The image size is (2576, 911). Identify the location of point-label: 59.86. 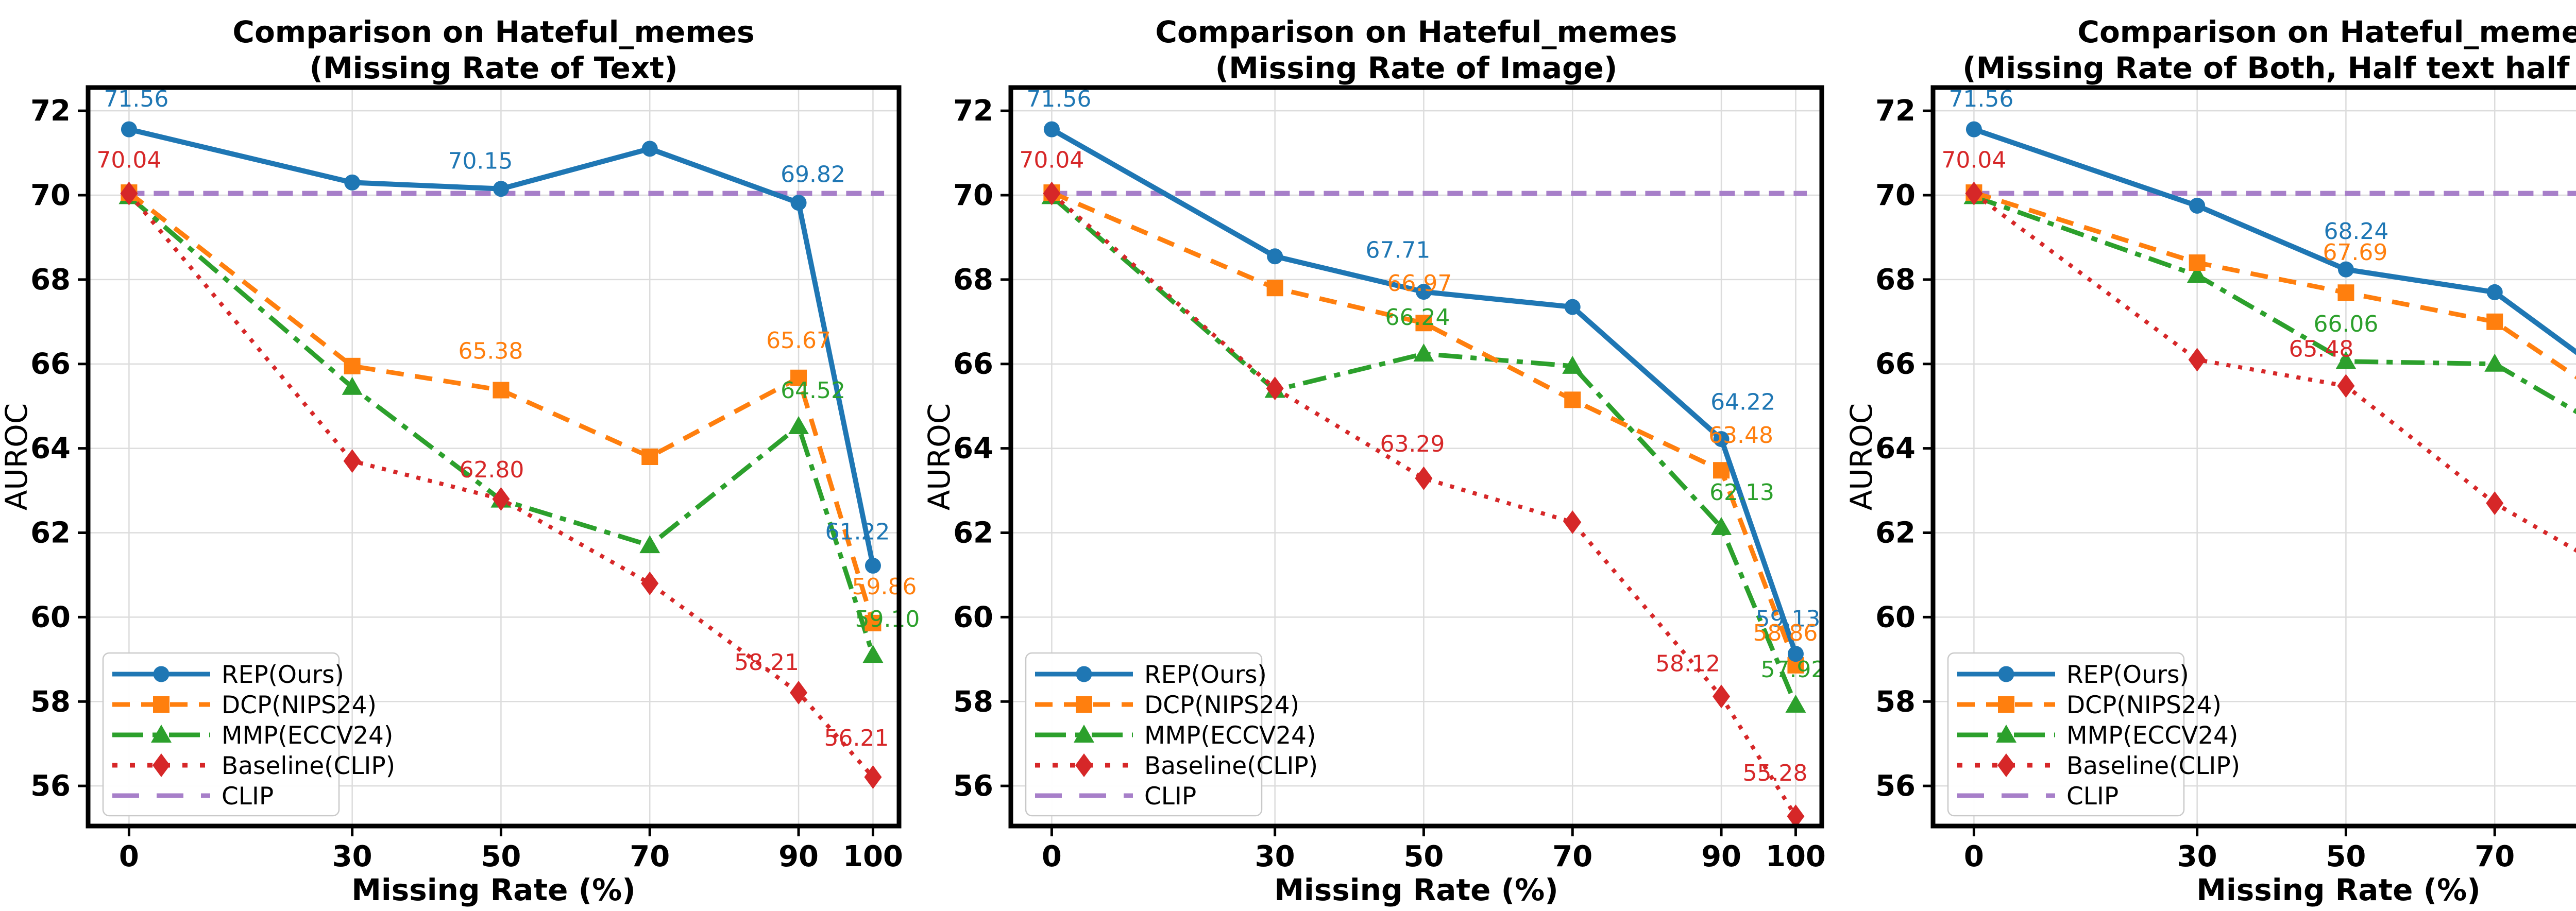
(884, 587).